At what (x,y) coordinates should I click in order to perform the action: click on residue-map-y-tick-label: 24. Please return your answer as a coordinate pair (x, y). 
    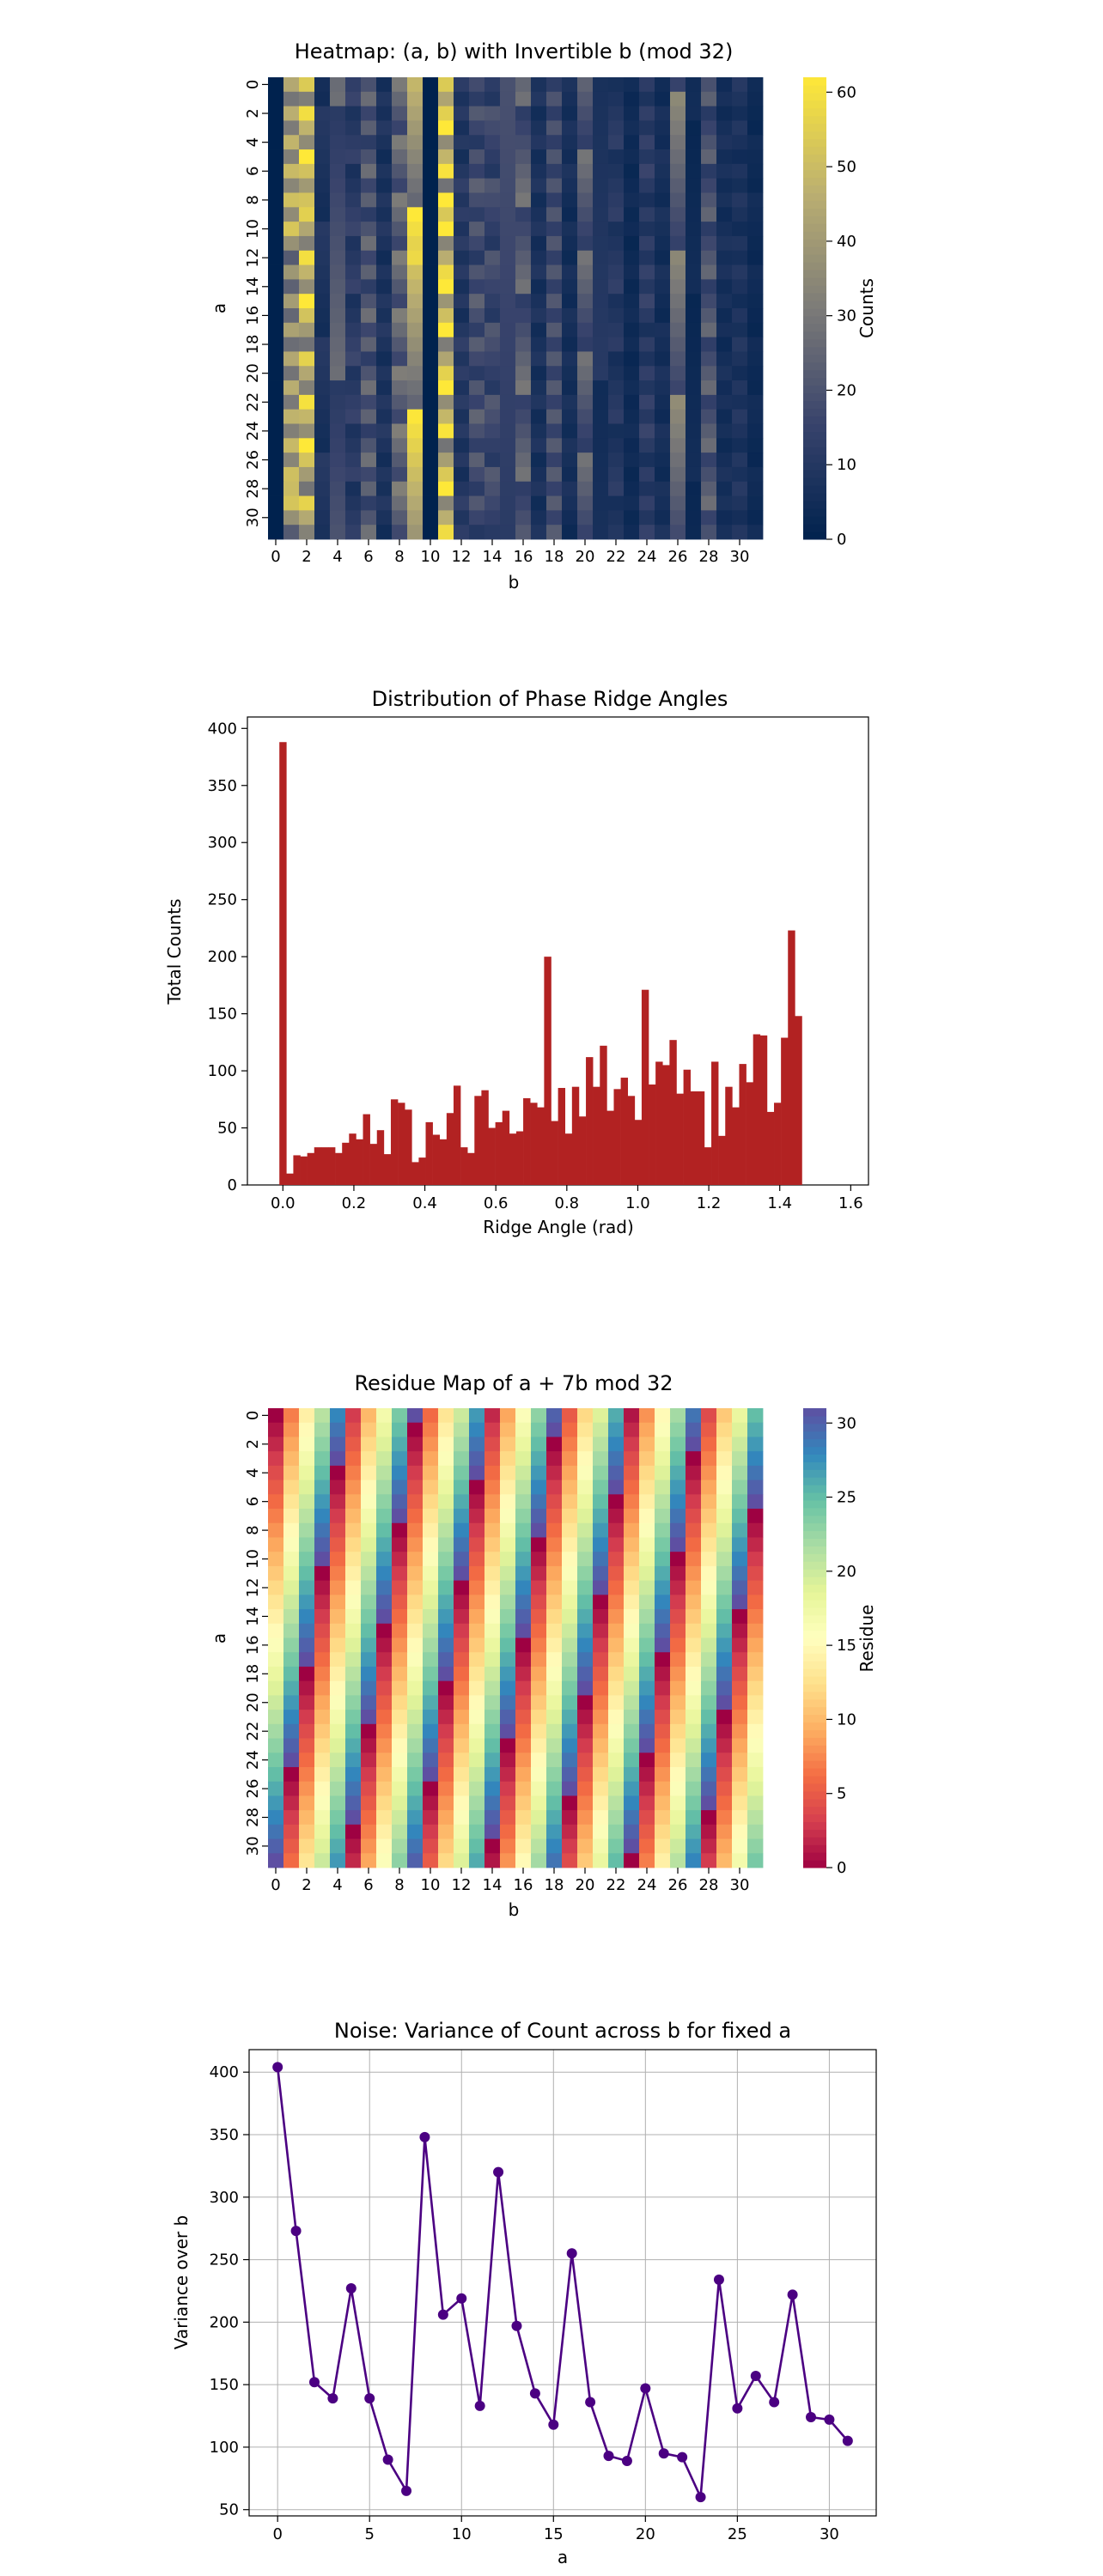
    Looking at the image, I should click on (253, 1760).